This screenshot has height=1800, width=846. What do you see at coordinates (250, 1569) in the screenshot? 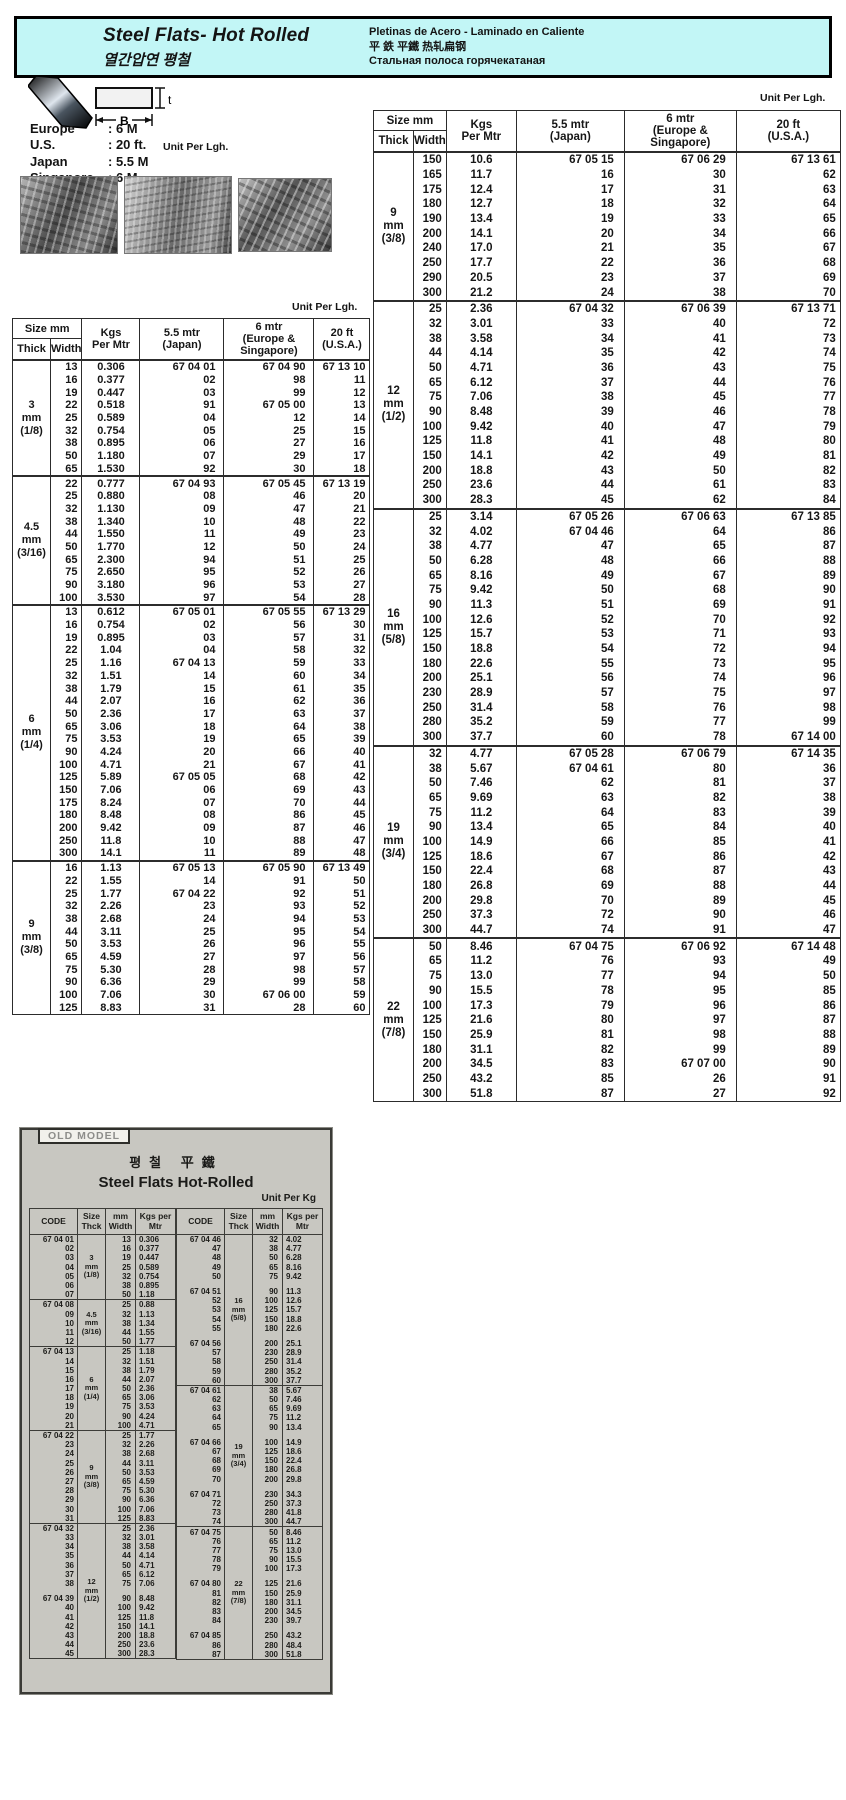
I see `om-table-row: 79 100 17.3` at bounding box center [250, 1569].